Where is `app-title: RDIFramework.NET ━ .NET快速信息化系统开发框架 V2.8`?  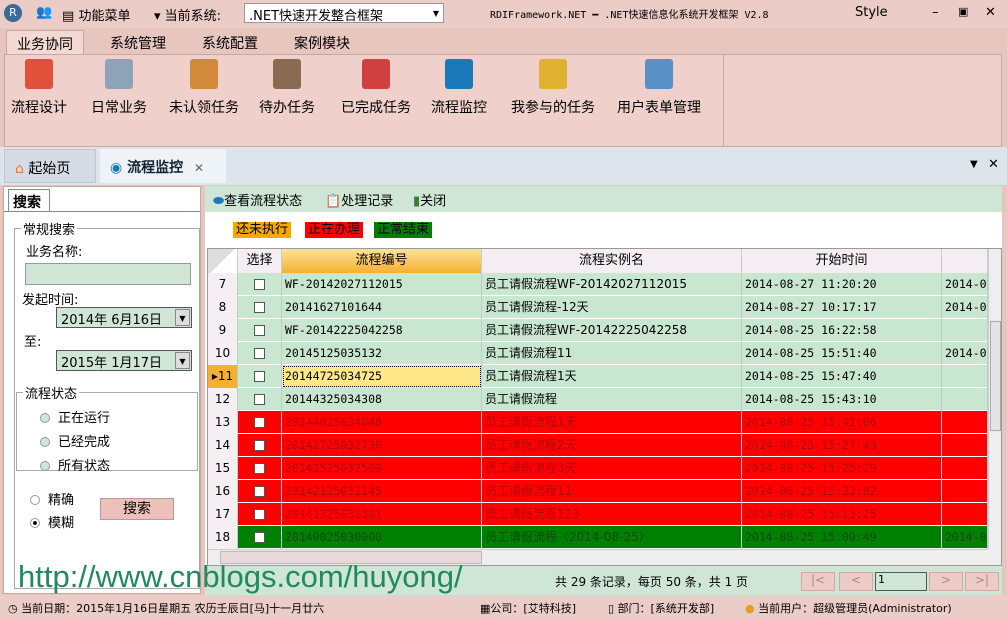
app-title: RDIFramework.NET ━ .NET快速信息化系统开发框架 V2.8 is located at coordinates (629, 15).